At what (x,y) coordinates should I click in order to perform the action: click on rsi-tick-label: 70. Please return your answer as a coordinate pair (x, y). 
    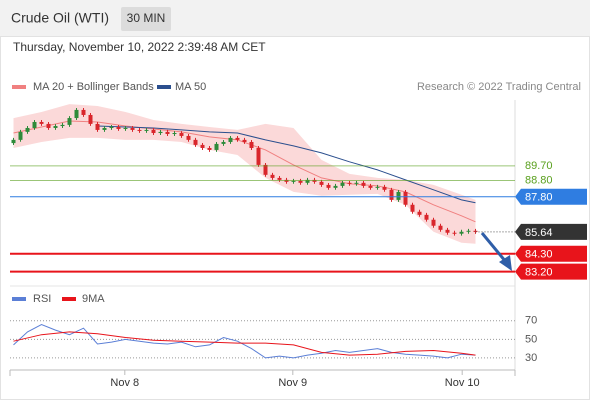
    Looking at the image, I should click on (531, 321).